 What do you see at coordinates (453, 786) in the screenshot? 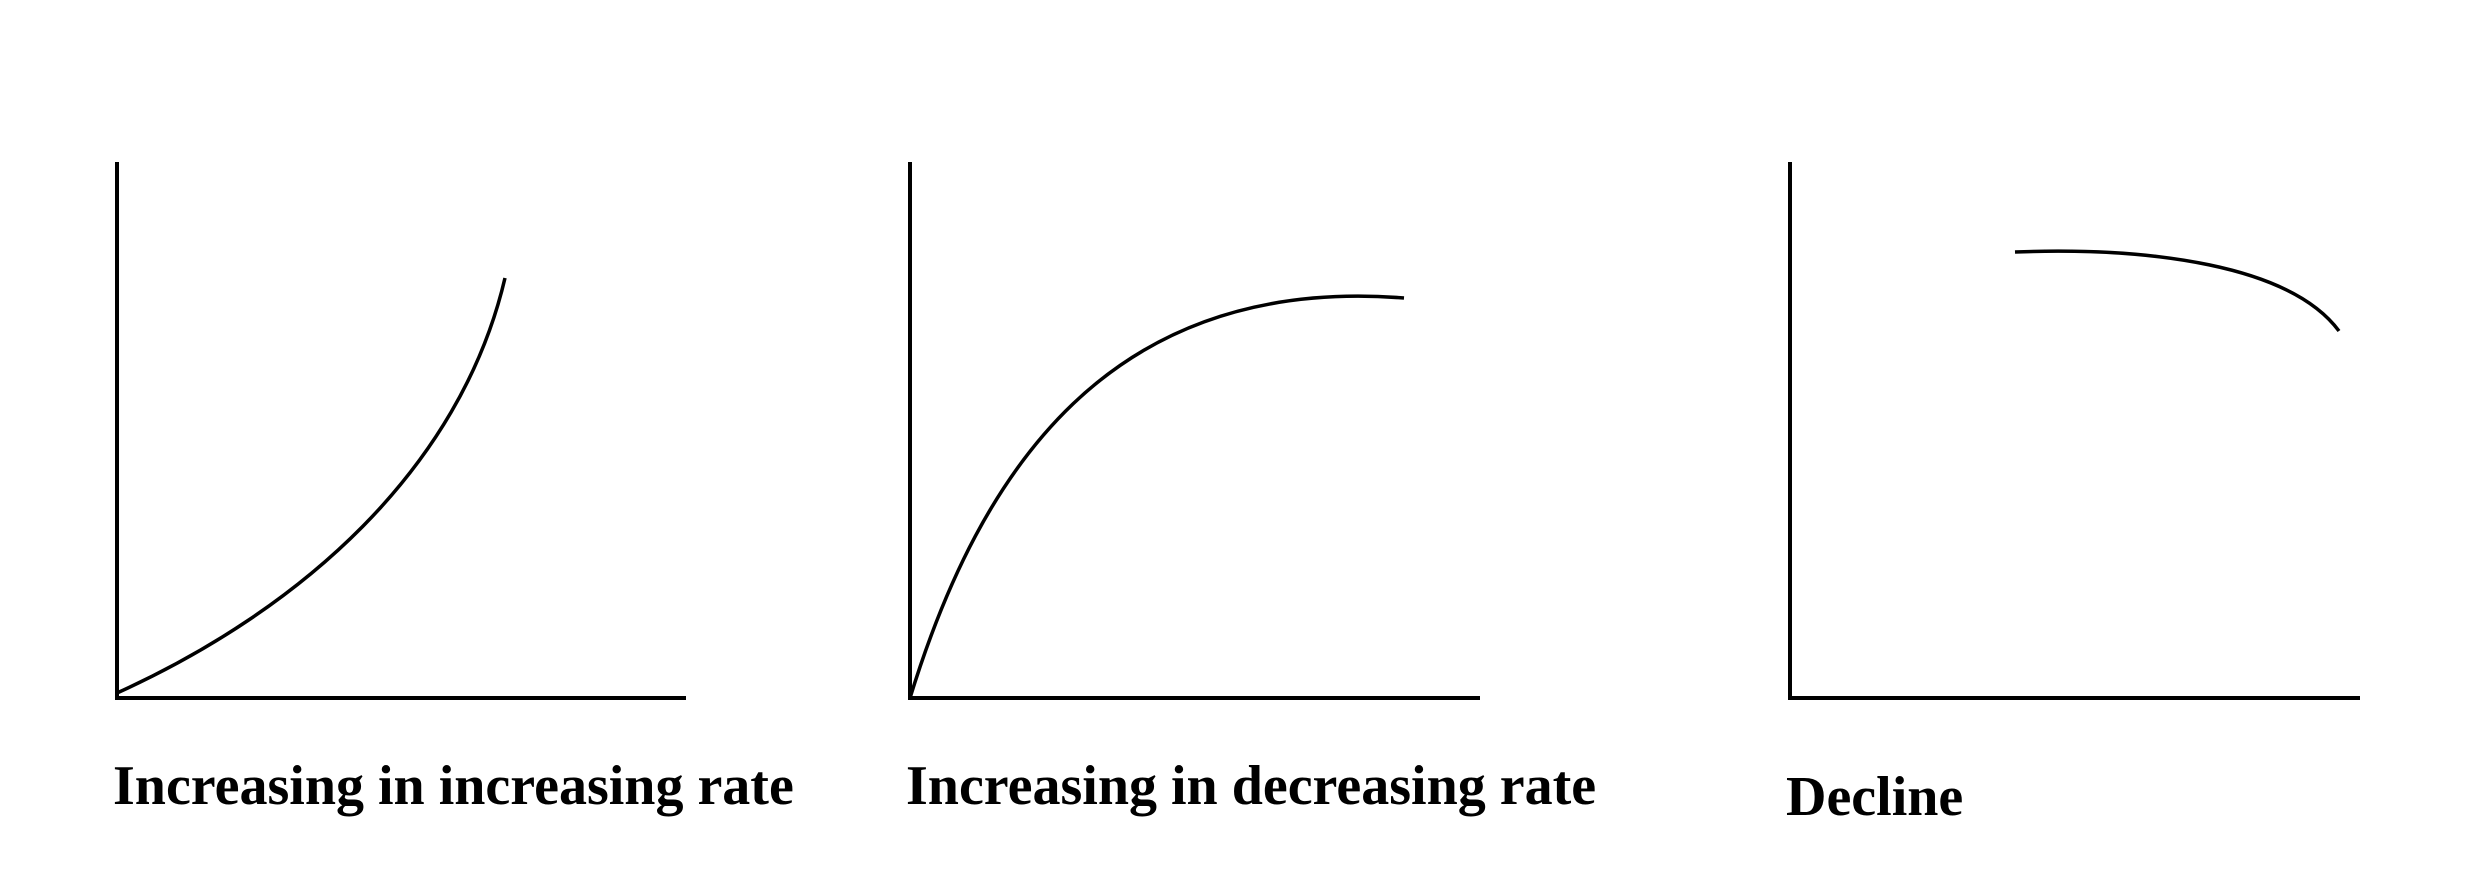
I see `panel-caption: Increasing in increasing rate` at bounding box center [453, 786].